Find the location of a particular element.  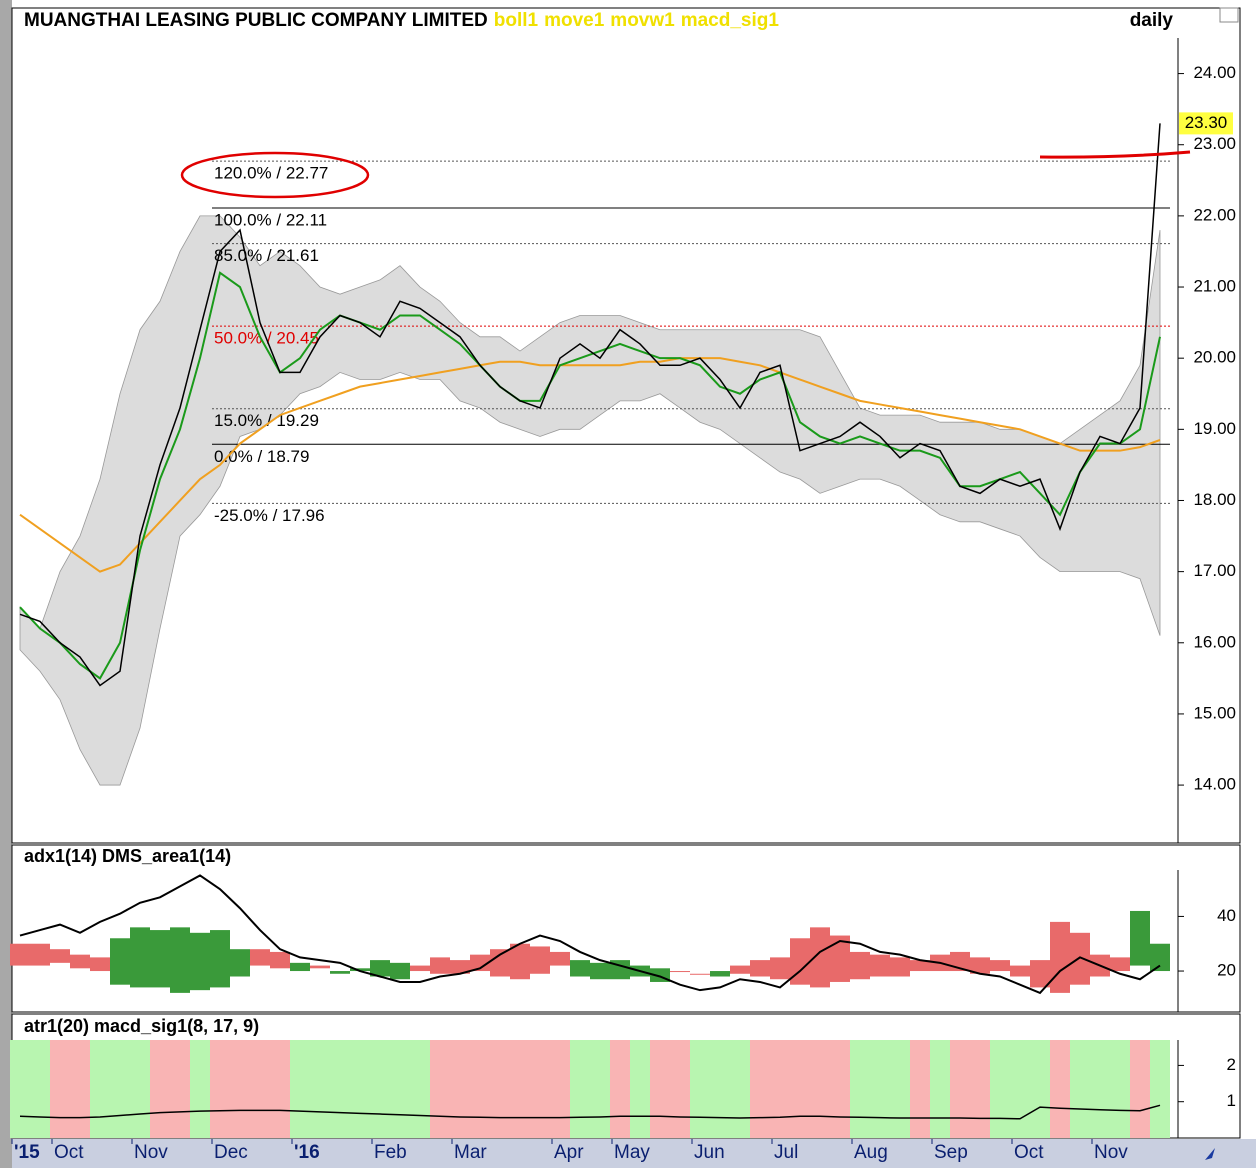

x-tick-label: Sep is located at coordinates (951, 1152).